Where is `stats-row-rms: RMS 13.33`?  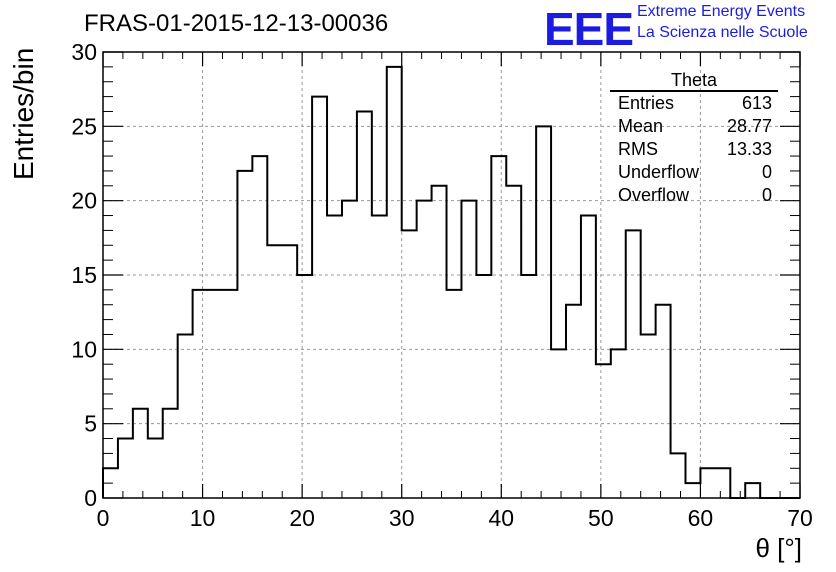
stats-row-rms: RMS 13.33 is located at coordinates (694, 149).